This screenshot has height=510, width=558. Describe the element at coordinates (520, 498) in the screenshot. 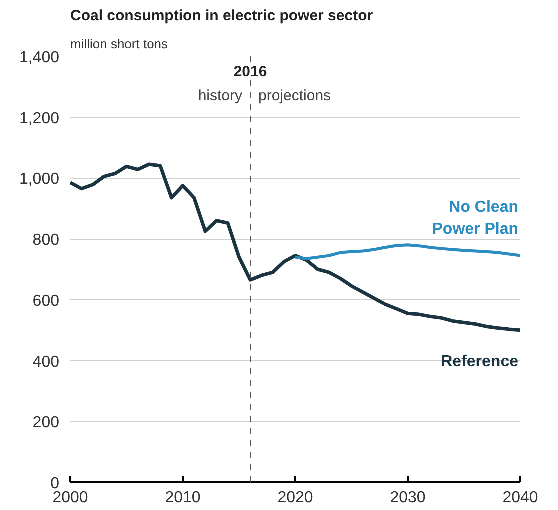

I see `x-tick-label: 2040` at that location.